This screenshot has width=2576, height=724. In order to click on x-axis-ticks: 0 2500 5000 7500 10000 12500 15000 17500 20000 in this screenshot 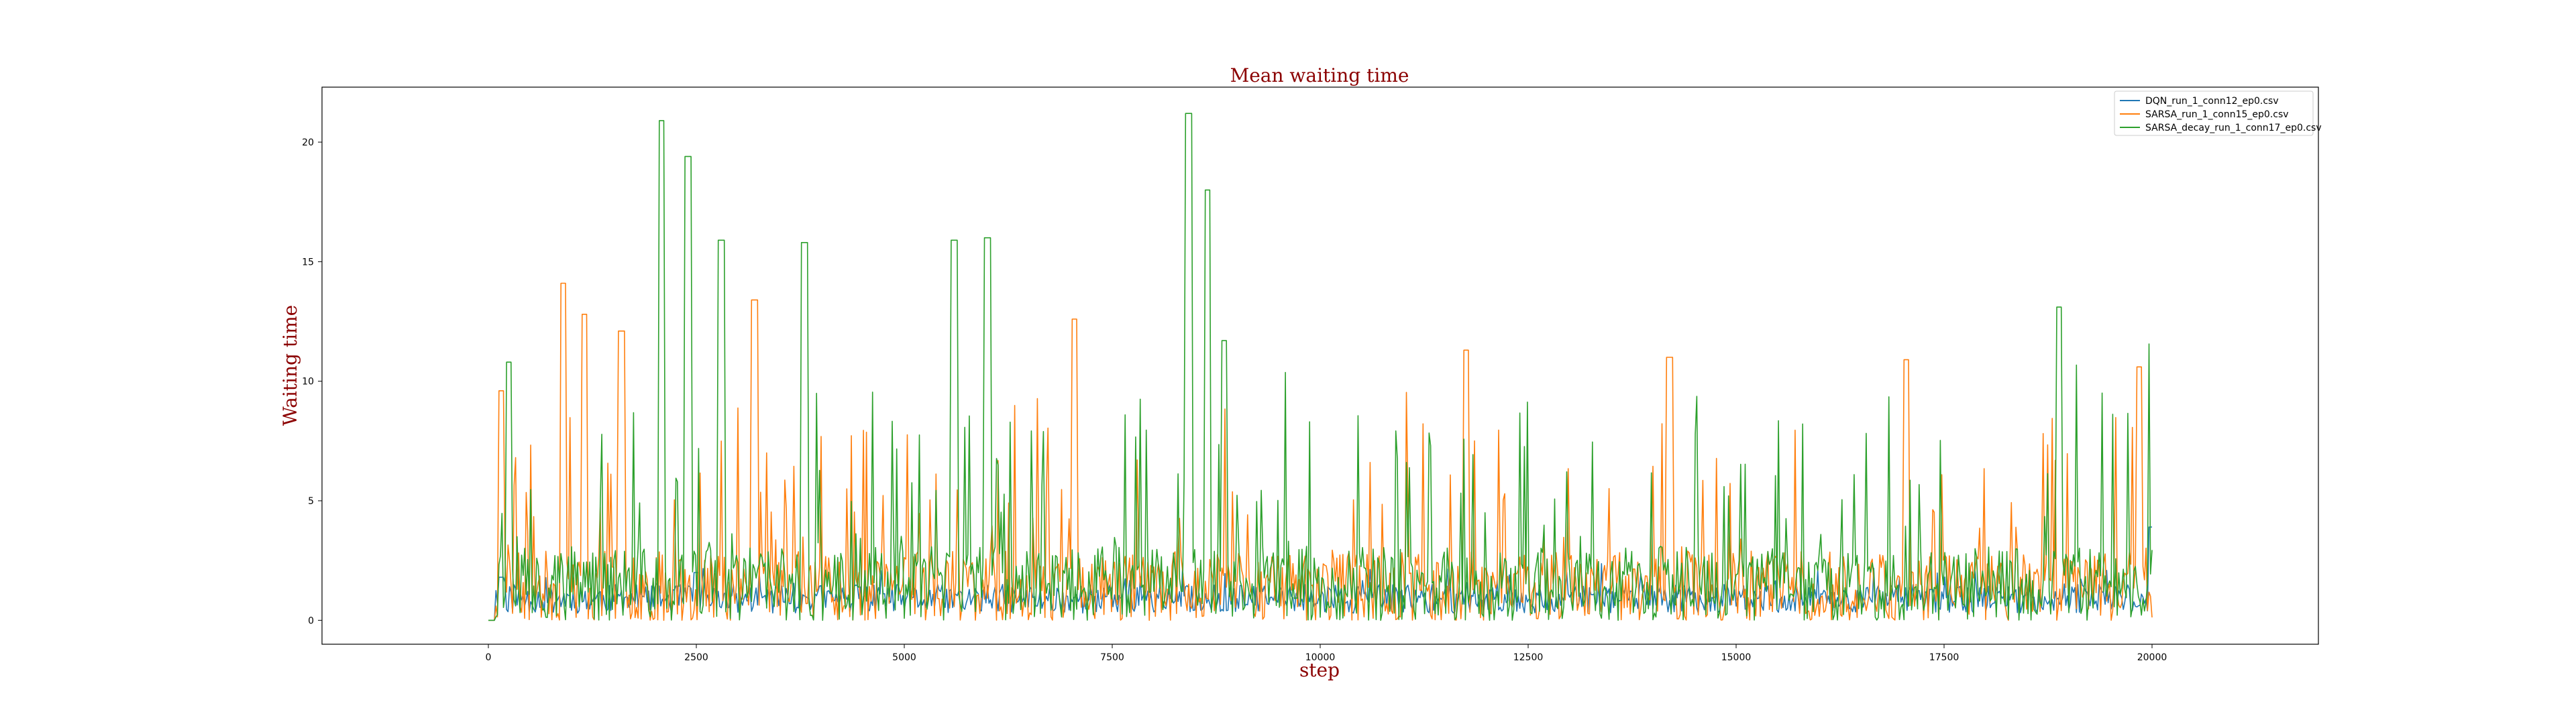, I will do `click(1326, 653)`.